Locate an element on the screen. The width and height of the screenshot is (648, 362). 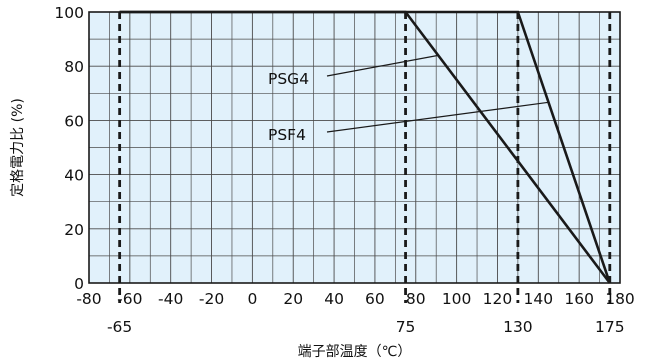
x-tick-label: -20 is located at coordinates (211, 299).